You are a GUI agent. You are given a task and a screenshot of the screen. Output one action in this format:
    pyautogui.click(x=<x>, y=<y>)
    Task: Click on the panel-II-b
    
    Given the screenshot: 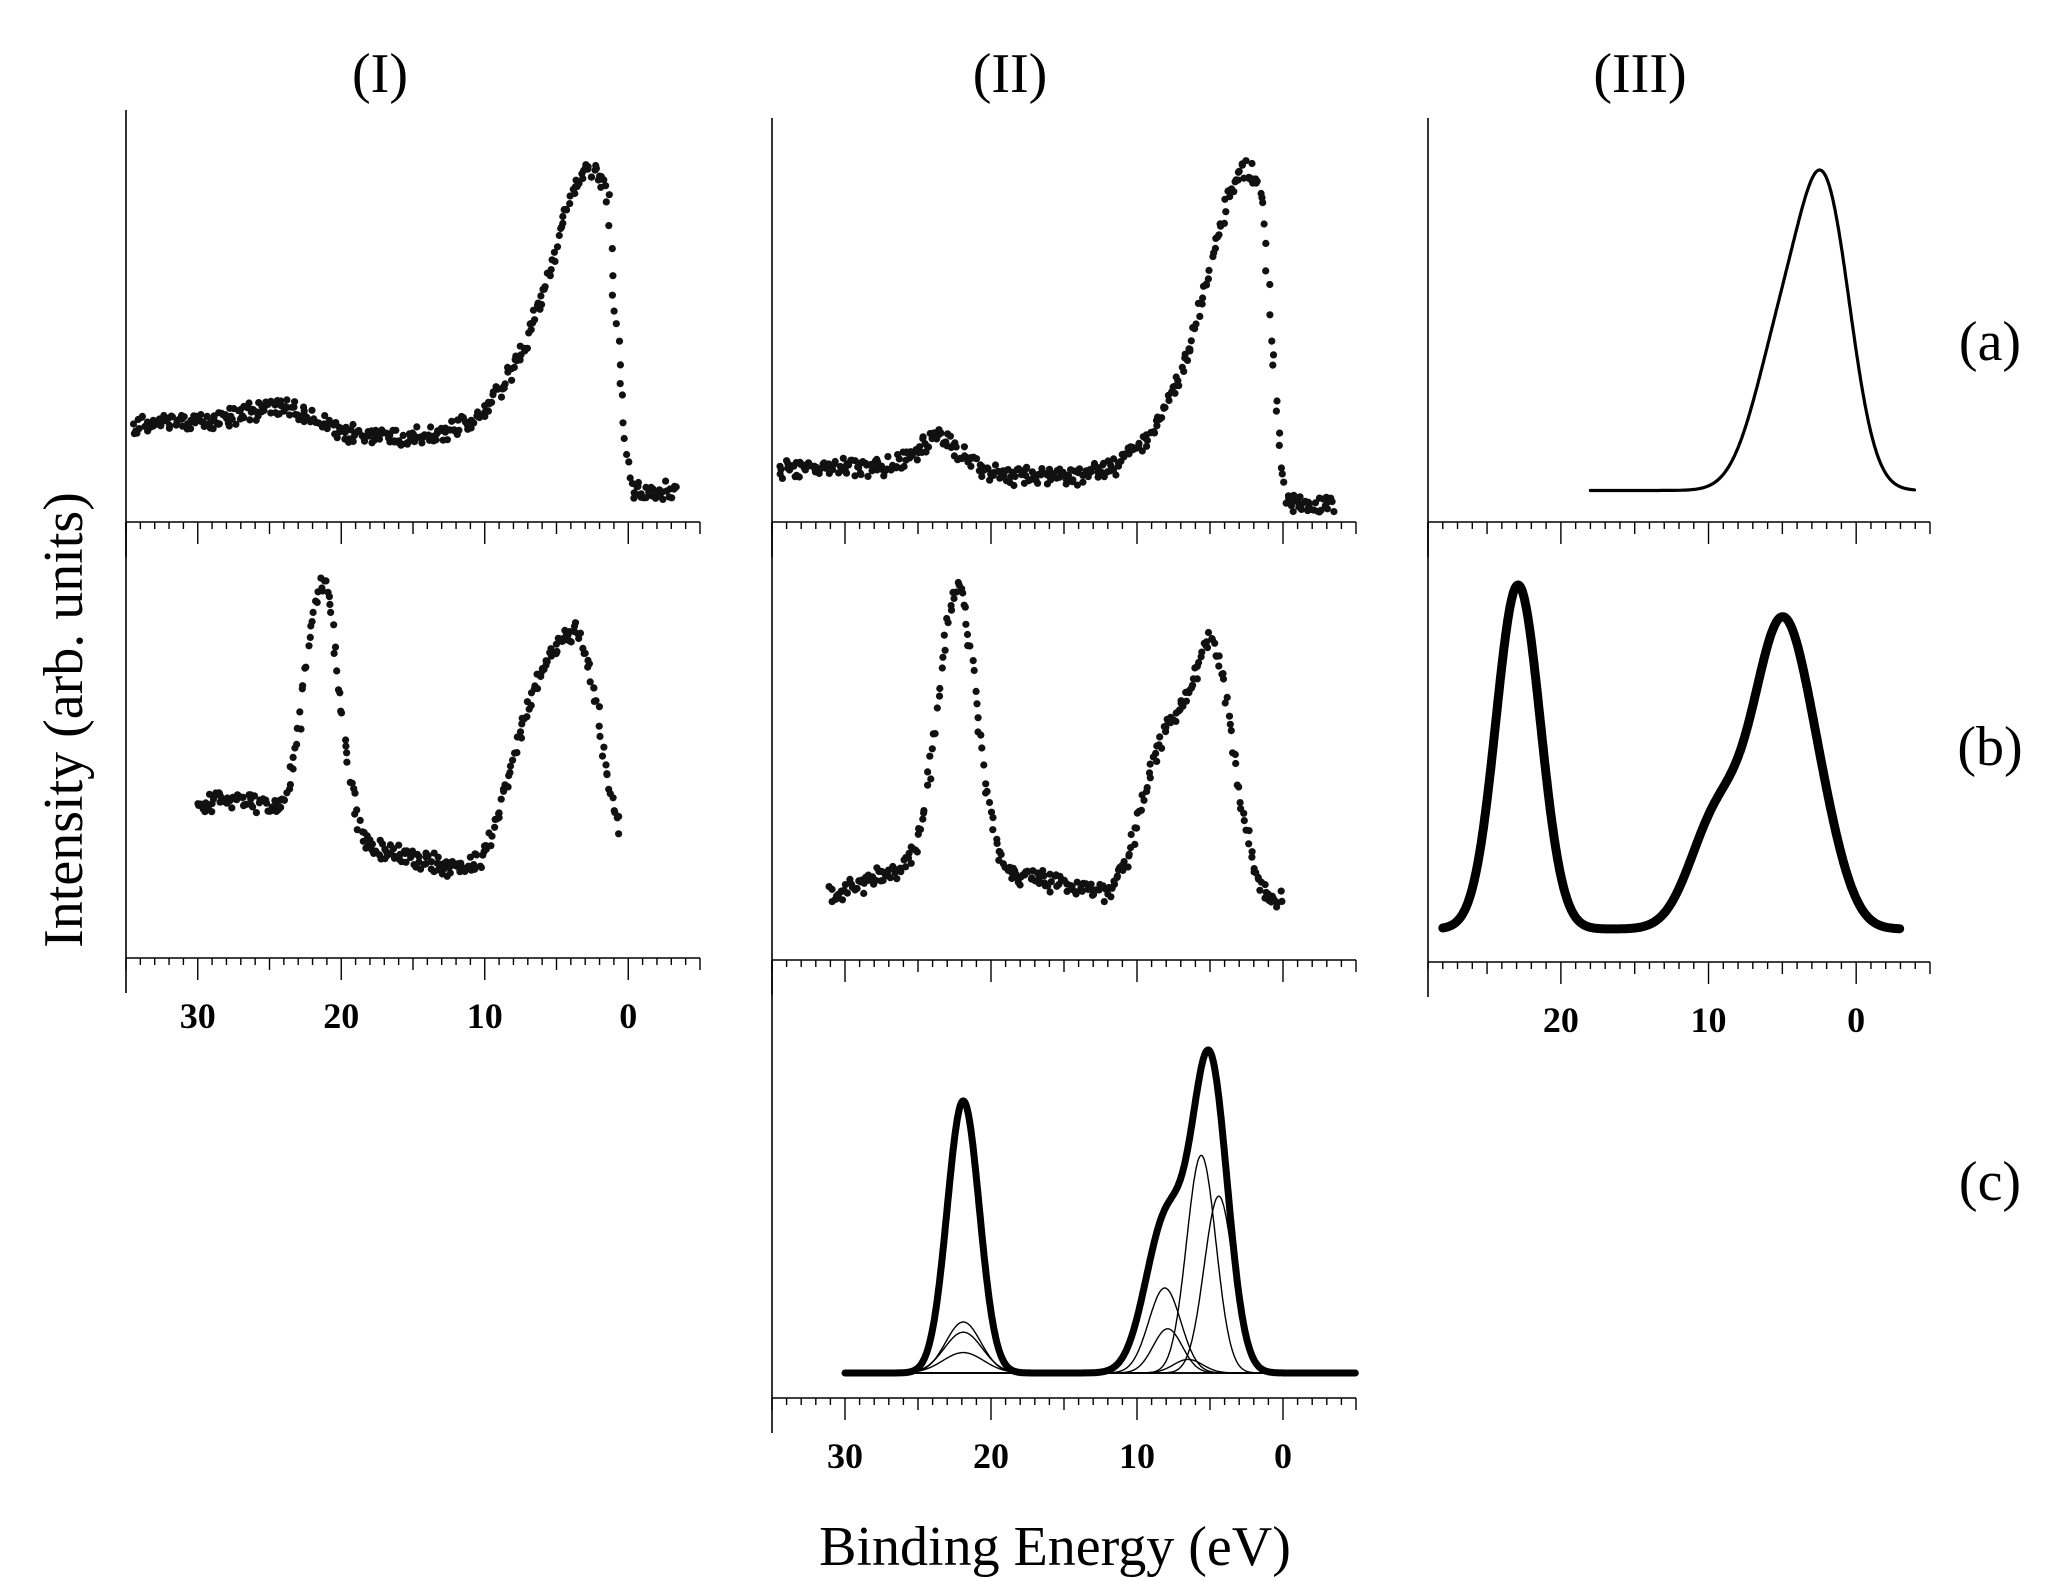 What is the action you would take?
    pyautogui.click(x=1064, y=758)
    